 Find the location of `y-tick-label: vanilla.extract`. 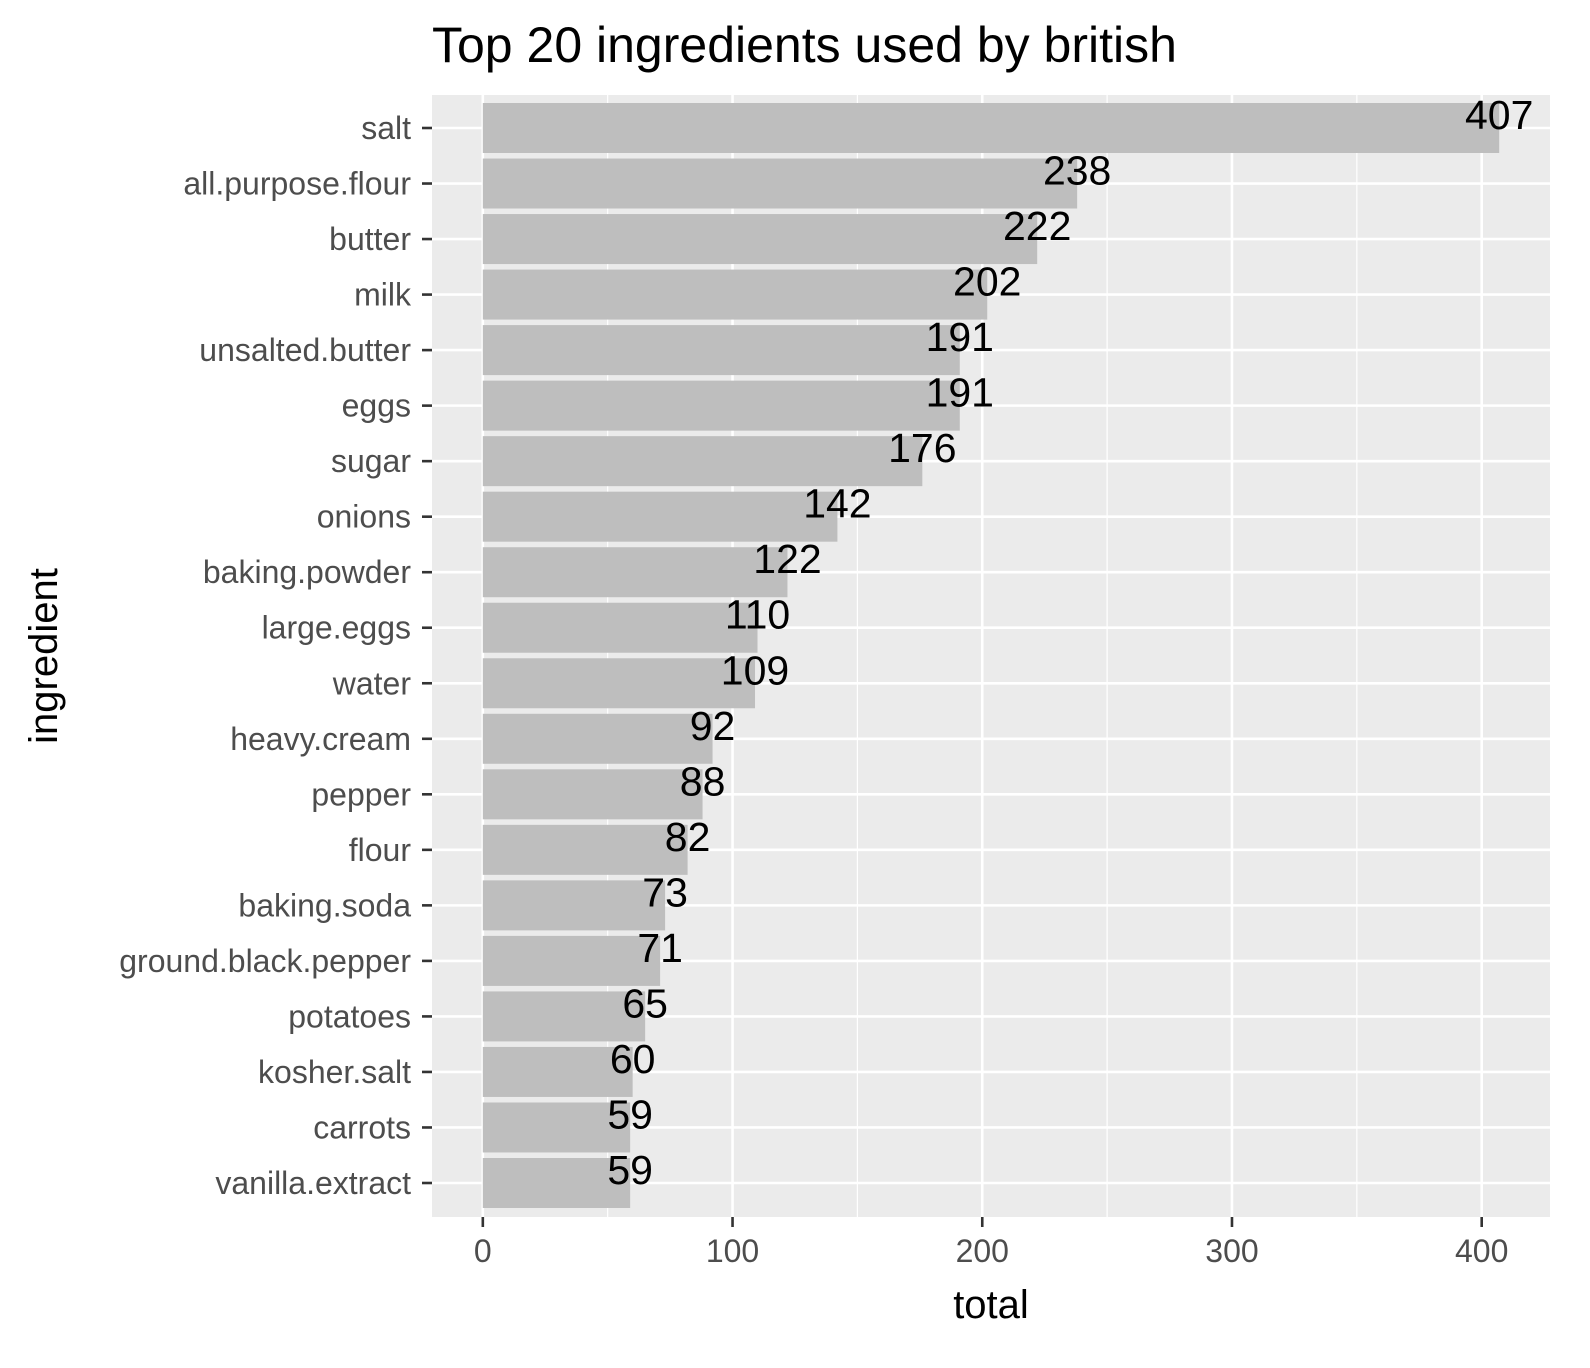

y-tick-label: vanilla.extract is located at coordinates (313, 1183).